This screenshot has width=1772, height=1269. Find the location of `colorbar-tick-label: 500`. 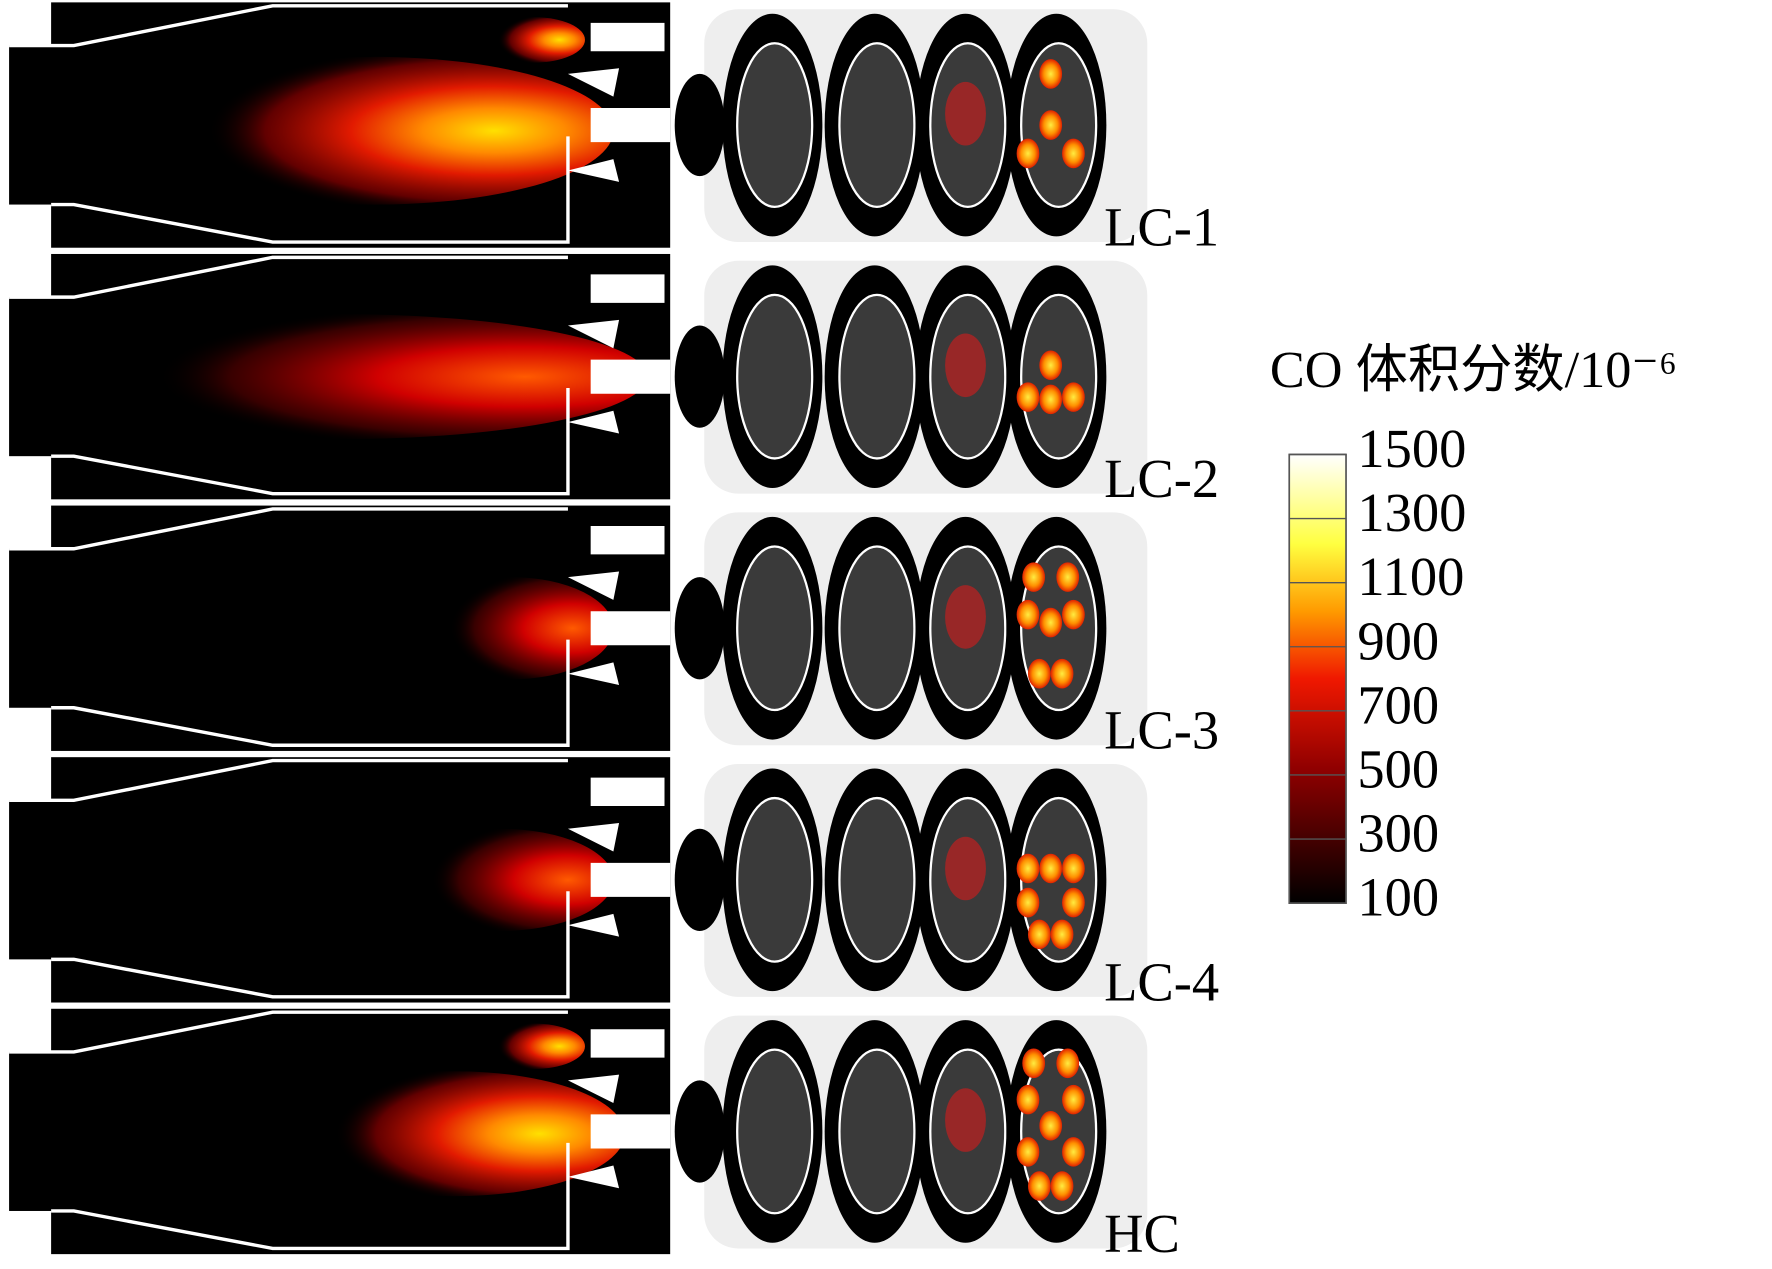

colorbar-tick-label: 500 is located at coordinates (1398, 768).